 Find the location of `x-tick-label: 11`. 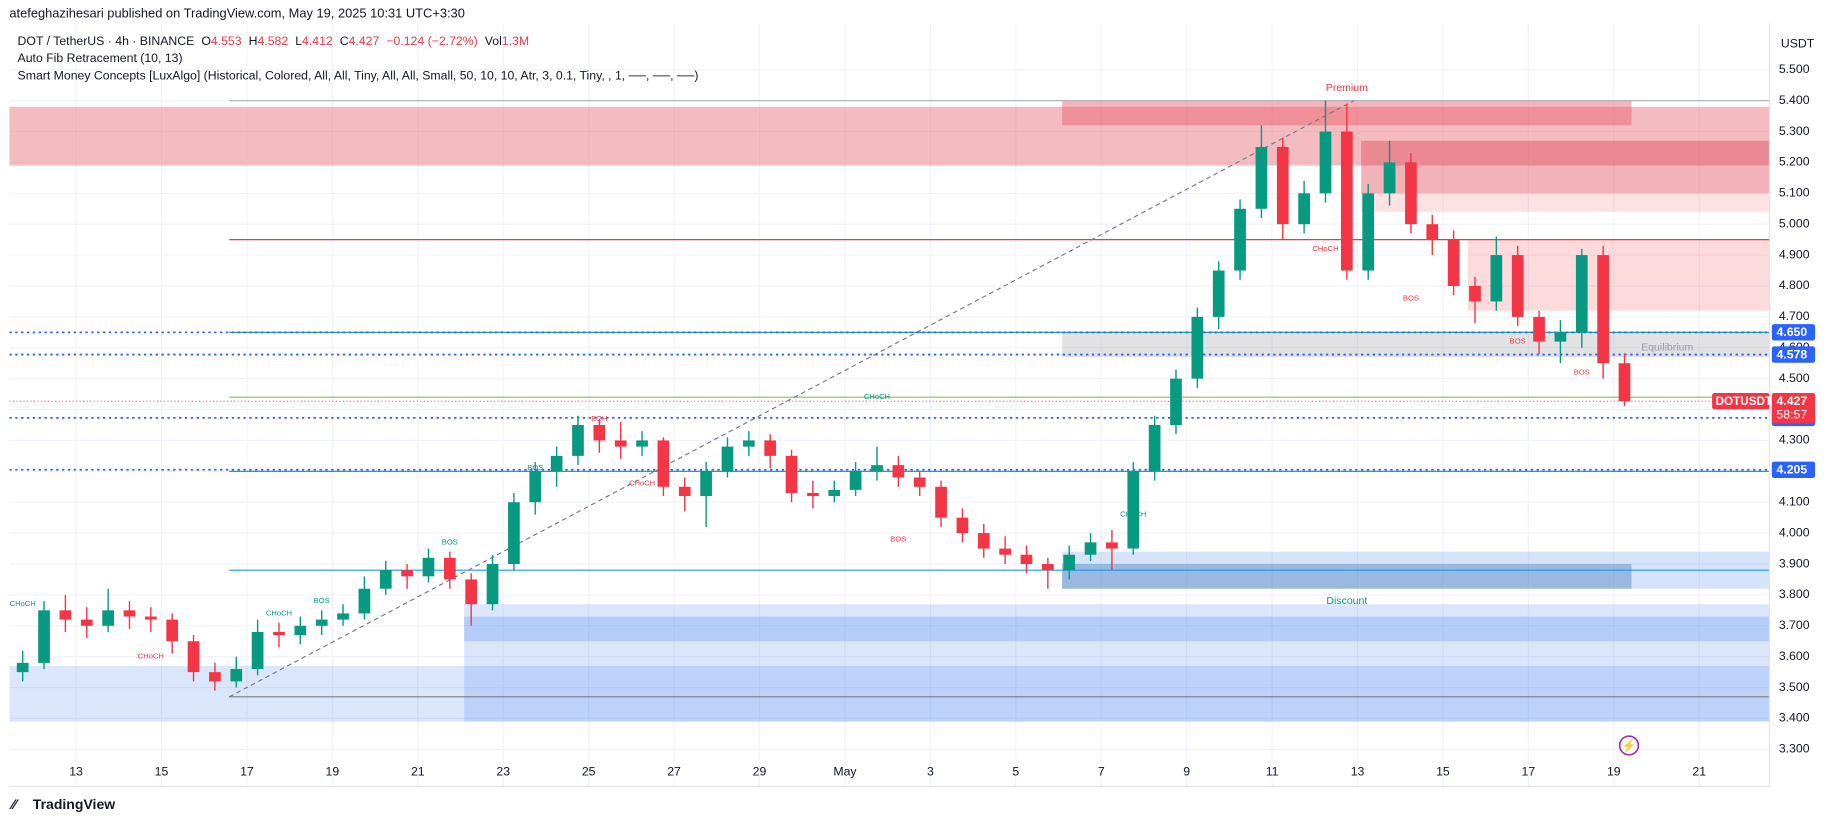

x-tick-label: 11 is located at coordinates (1272, 772).